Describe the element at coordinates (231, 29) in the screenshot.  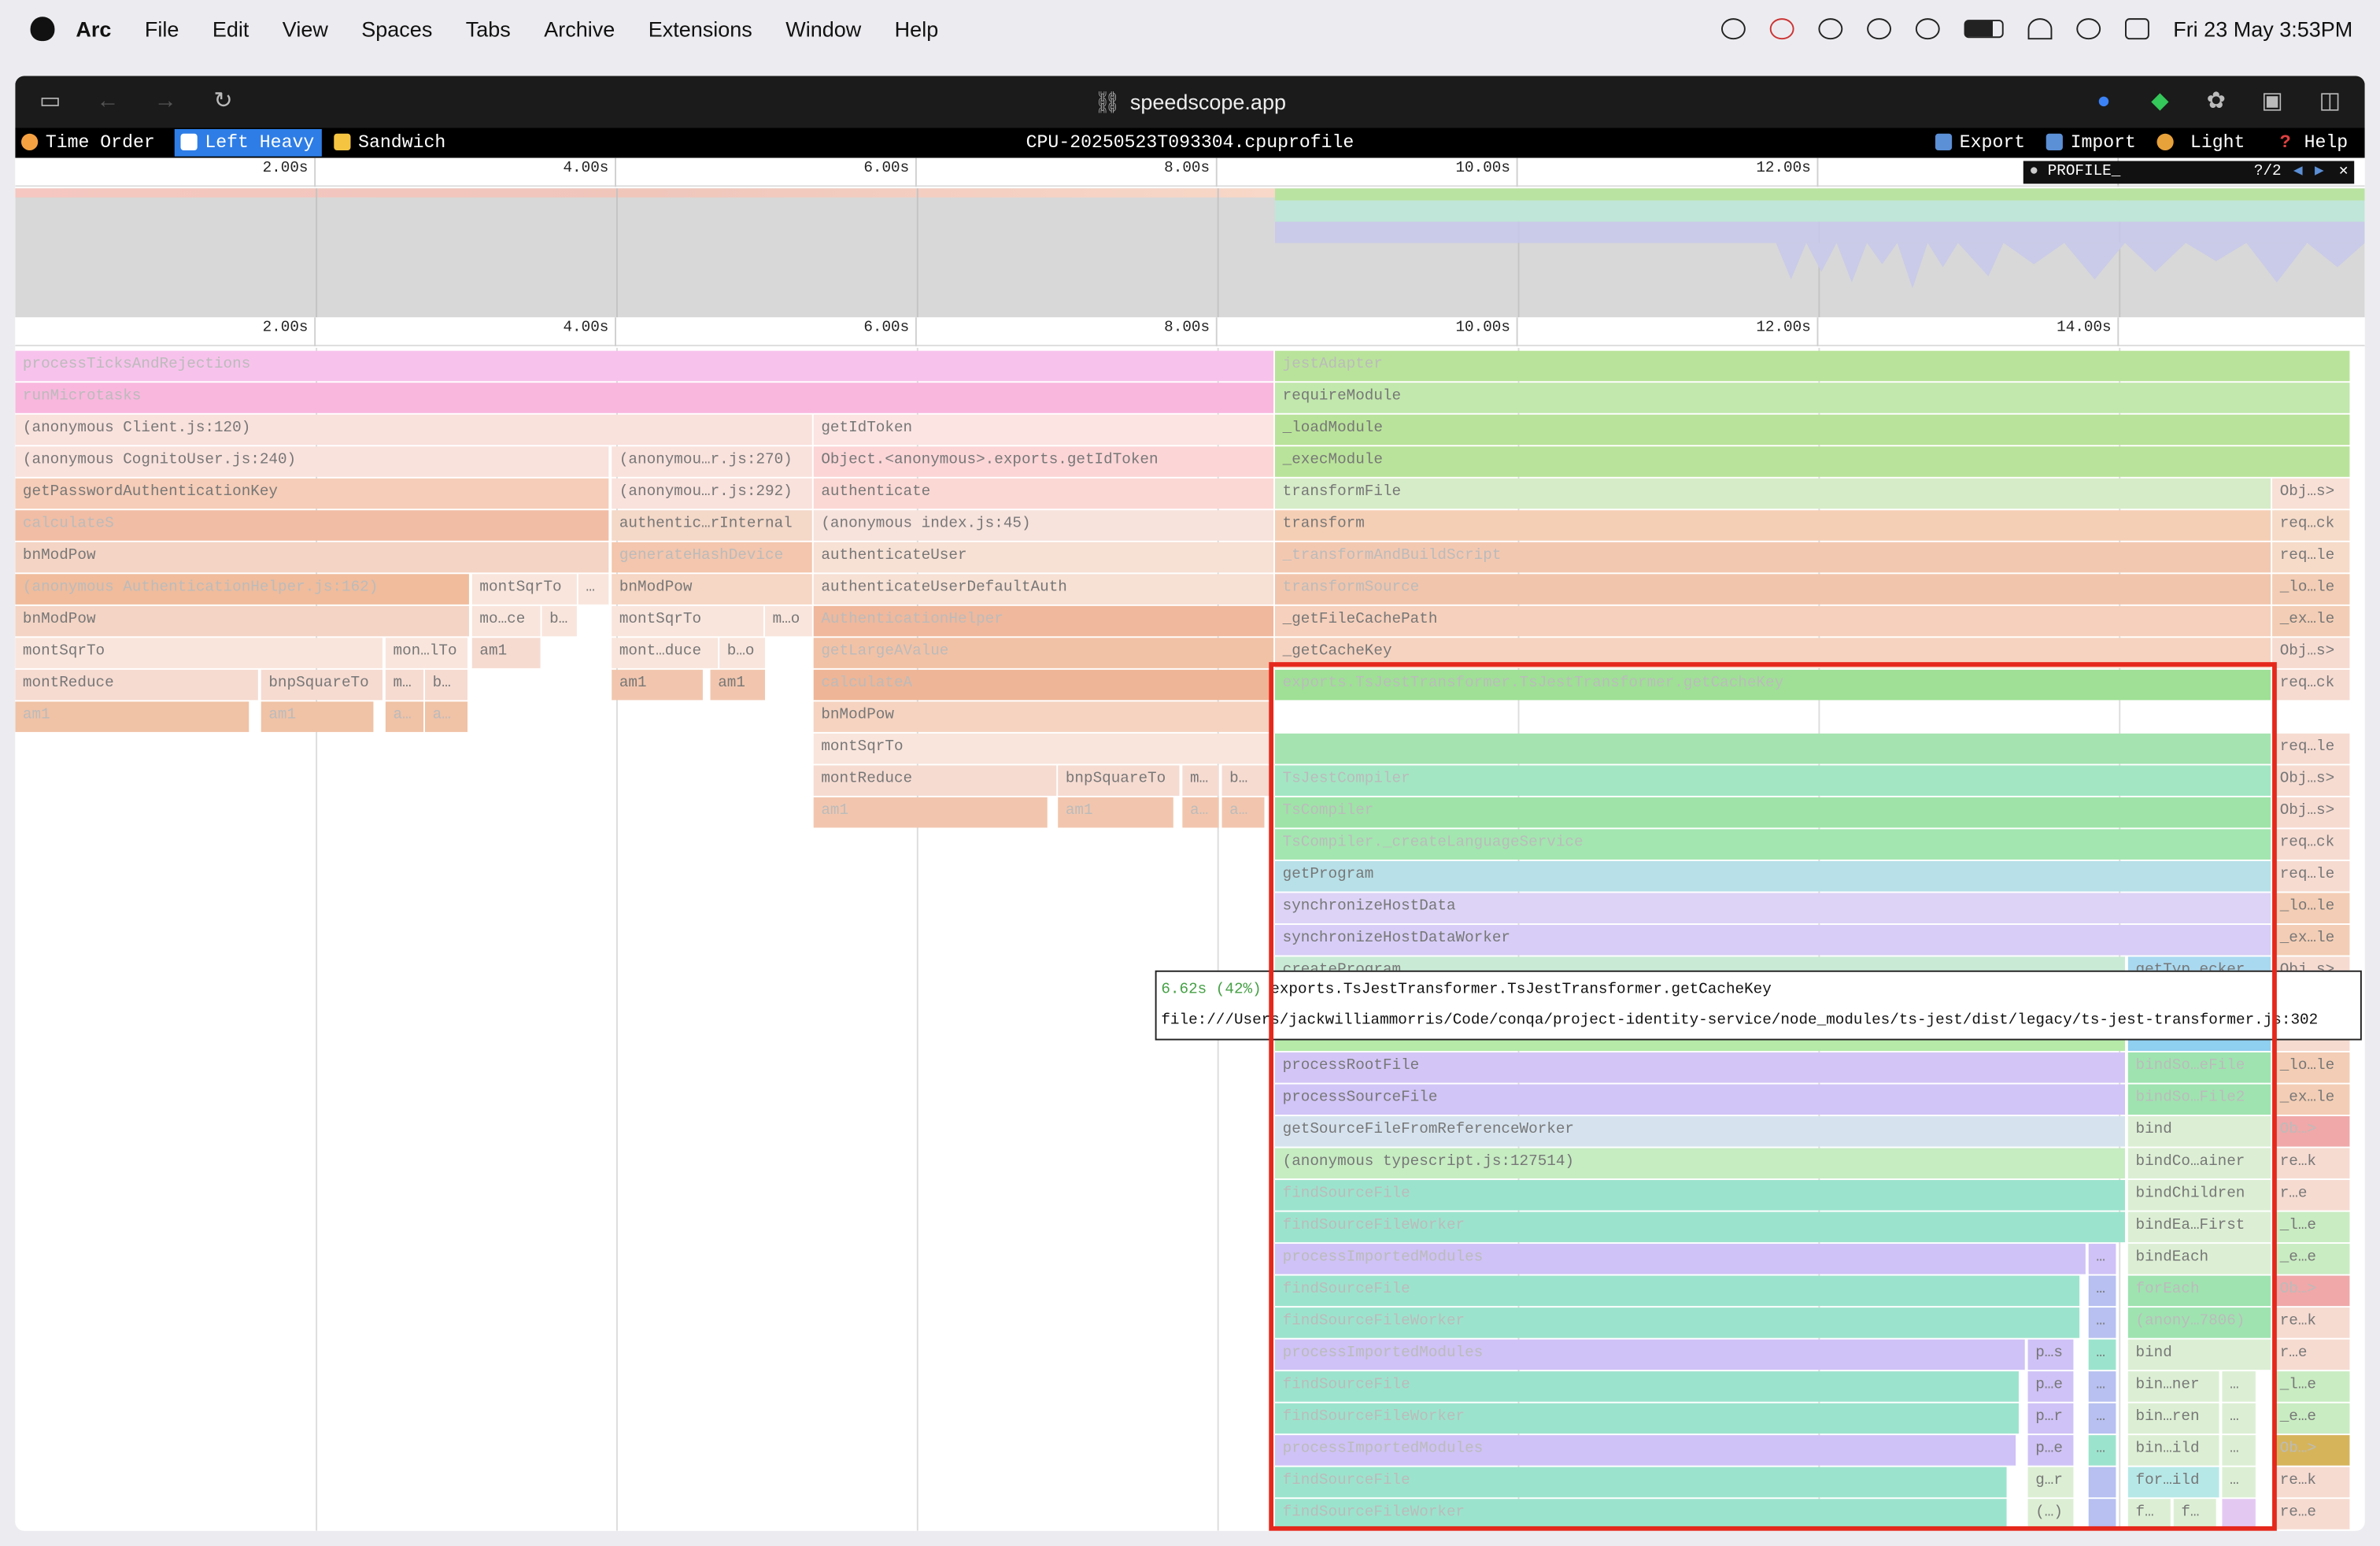
I see `menu-edit: Edit` at that location.